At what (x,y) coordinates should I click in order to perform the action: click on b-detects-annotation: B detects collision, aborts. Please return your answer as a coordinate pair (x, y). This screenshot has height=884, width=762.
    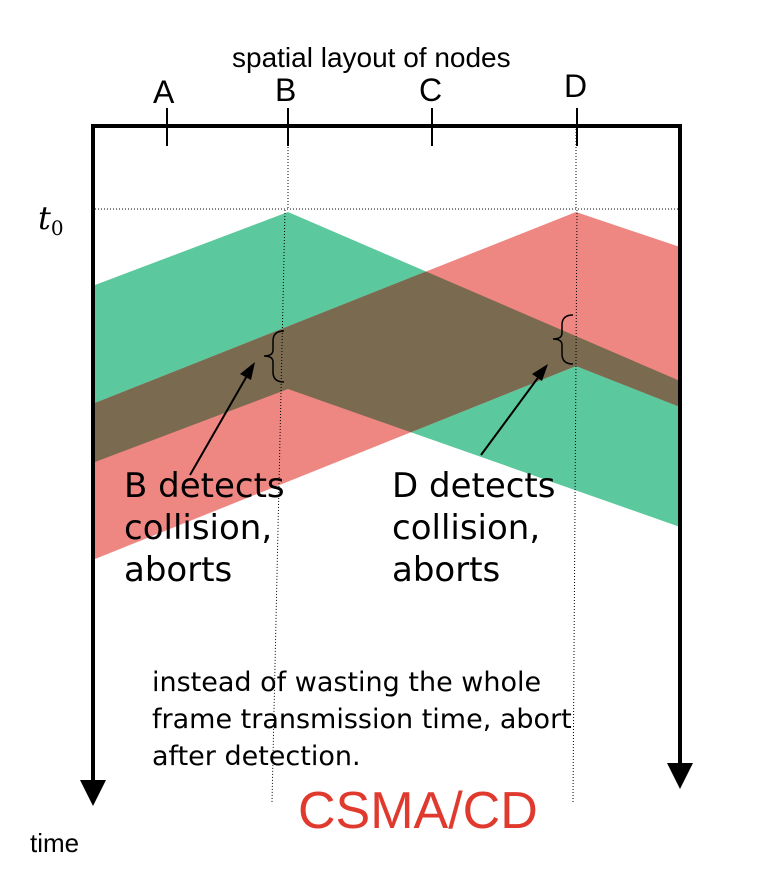
    Looking at the image, I should click on (204, 528).